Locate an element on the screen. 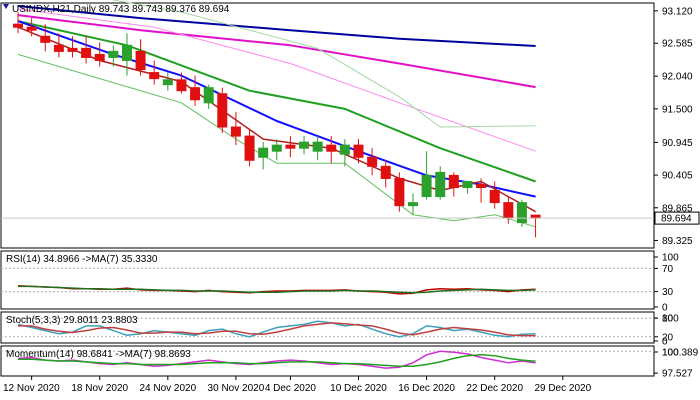  y-tick-label: 90.405 is located at coordinates (677, 176).